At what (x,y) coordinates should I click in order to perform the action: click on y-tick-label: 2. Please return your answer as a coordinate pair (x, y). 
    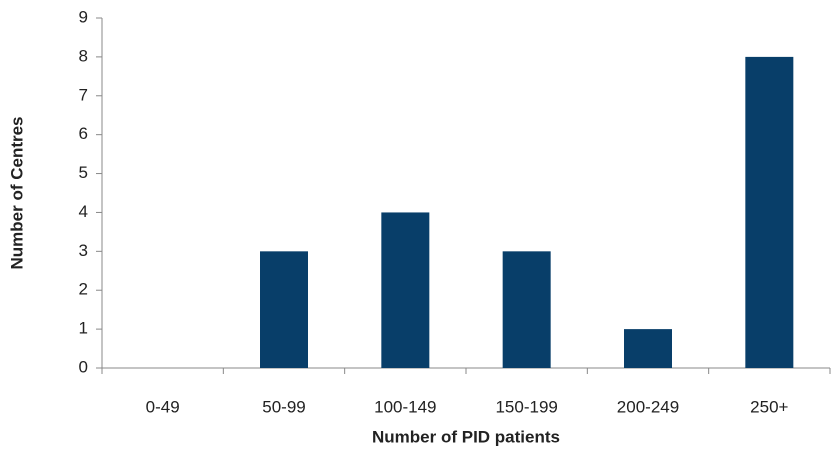
    Looking at the image, I should click on (83, 289).